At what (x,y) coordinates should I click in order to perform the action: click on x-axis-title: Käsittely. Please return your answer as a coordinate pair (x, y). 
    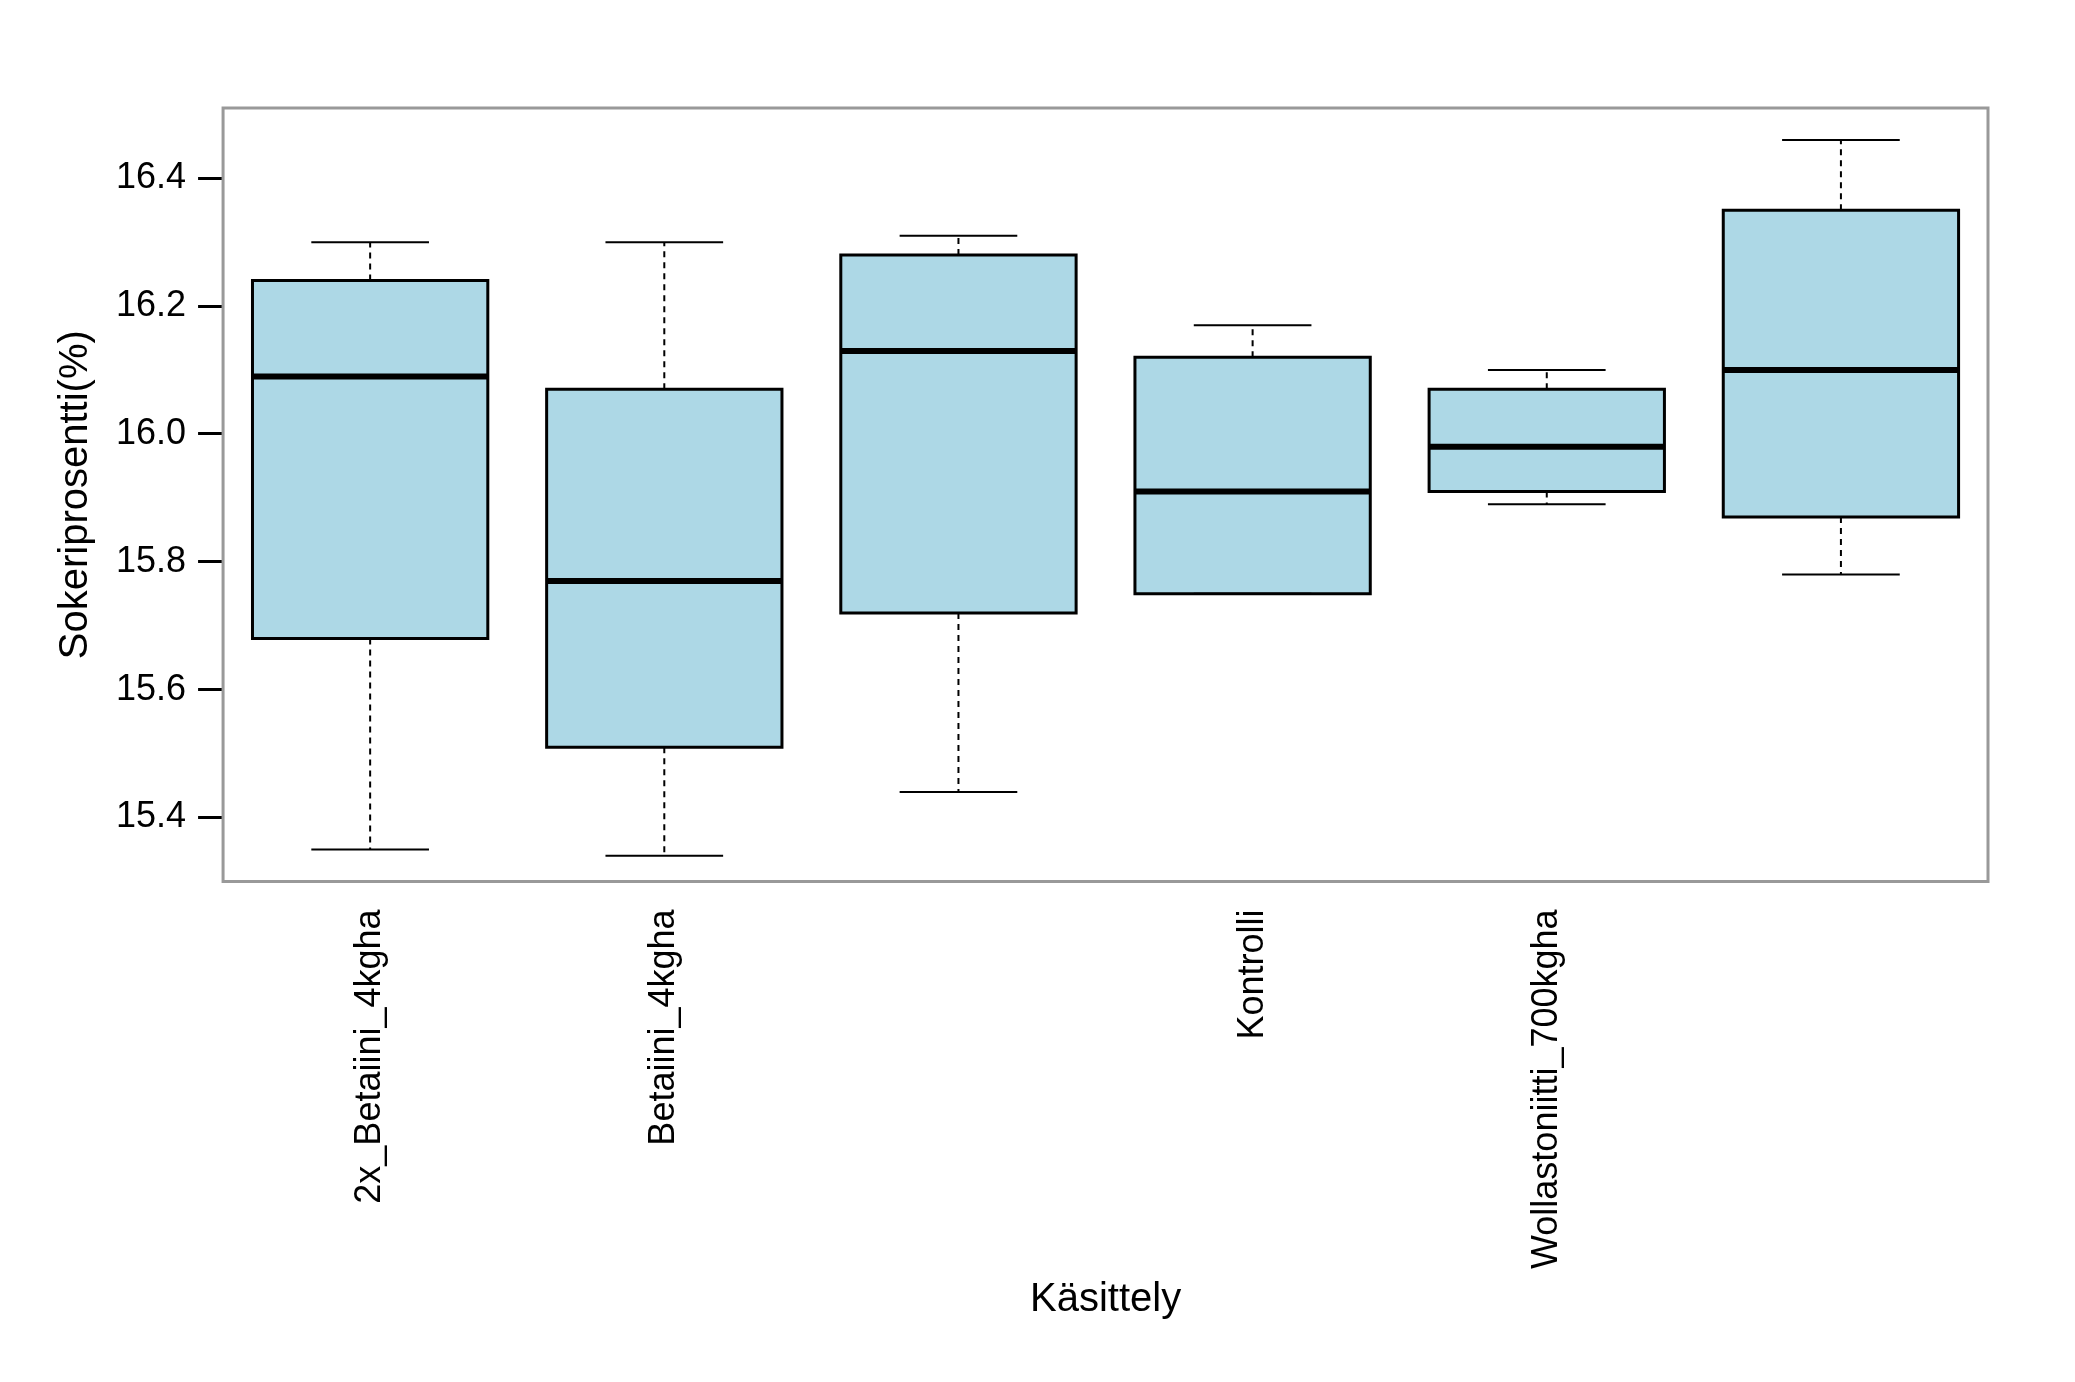
    Looking at the image, I should click on (1105, 1297).